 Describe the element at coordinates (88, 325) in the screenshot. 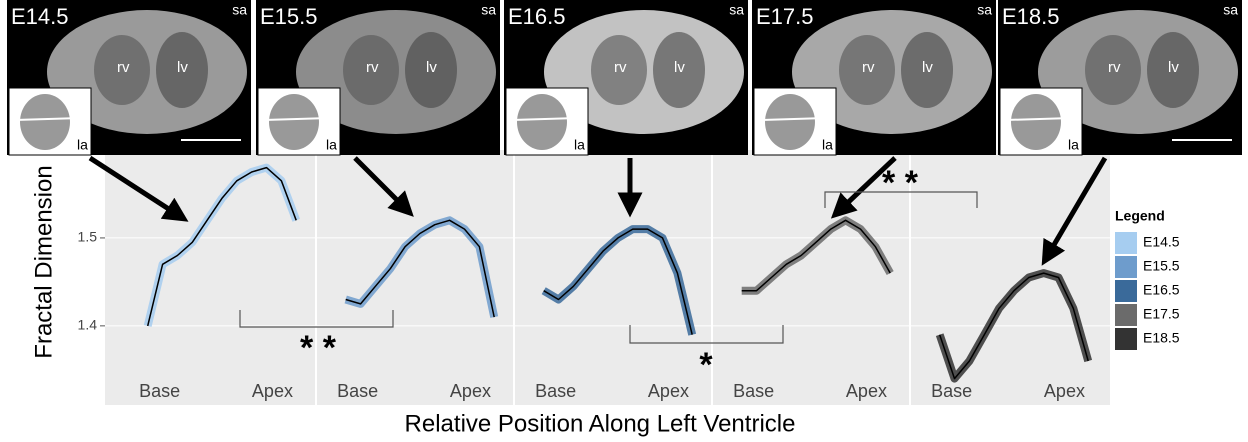

I see `y-tick-label: 1.4` at that location.